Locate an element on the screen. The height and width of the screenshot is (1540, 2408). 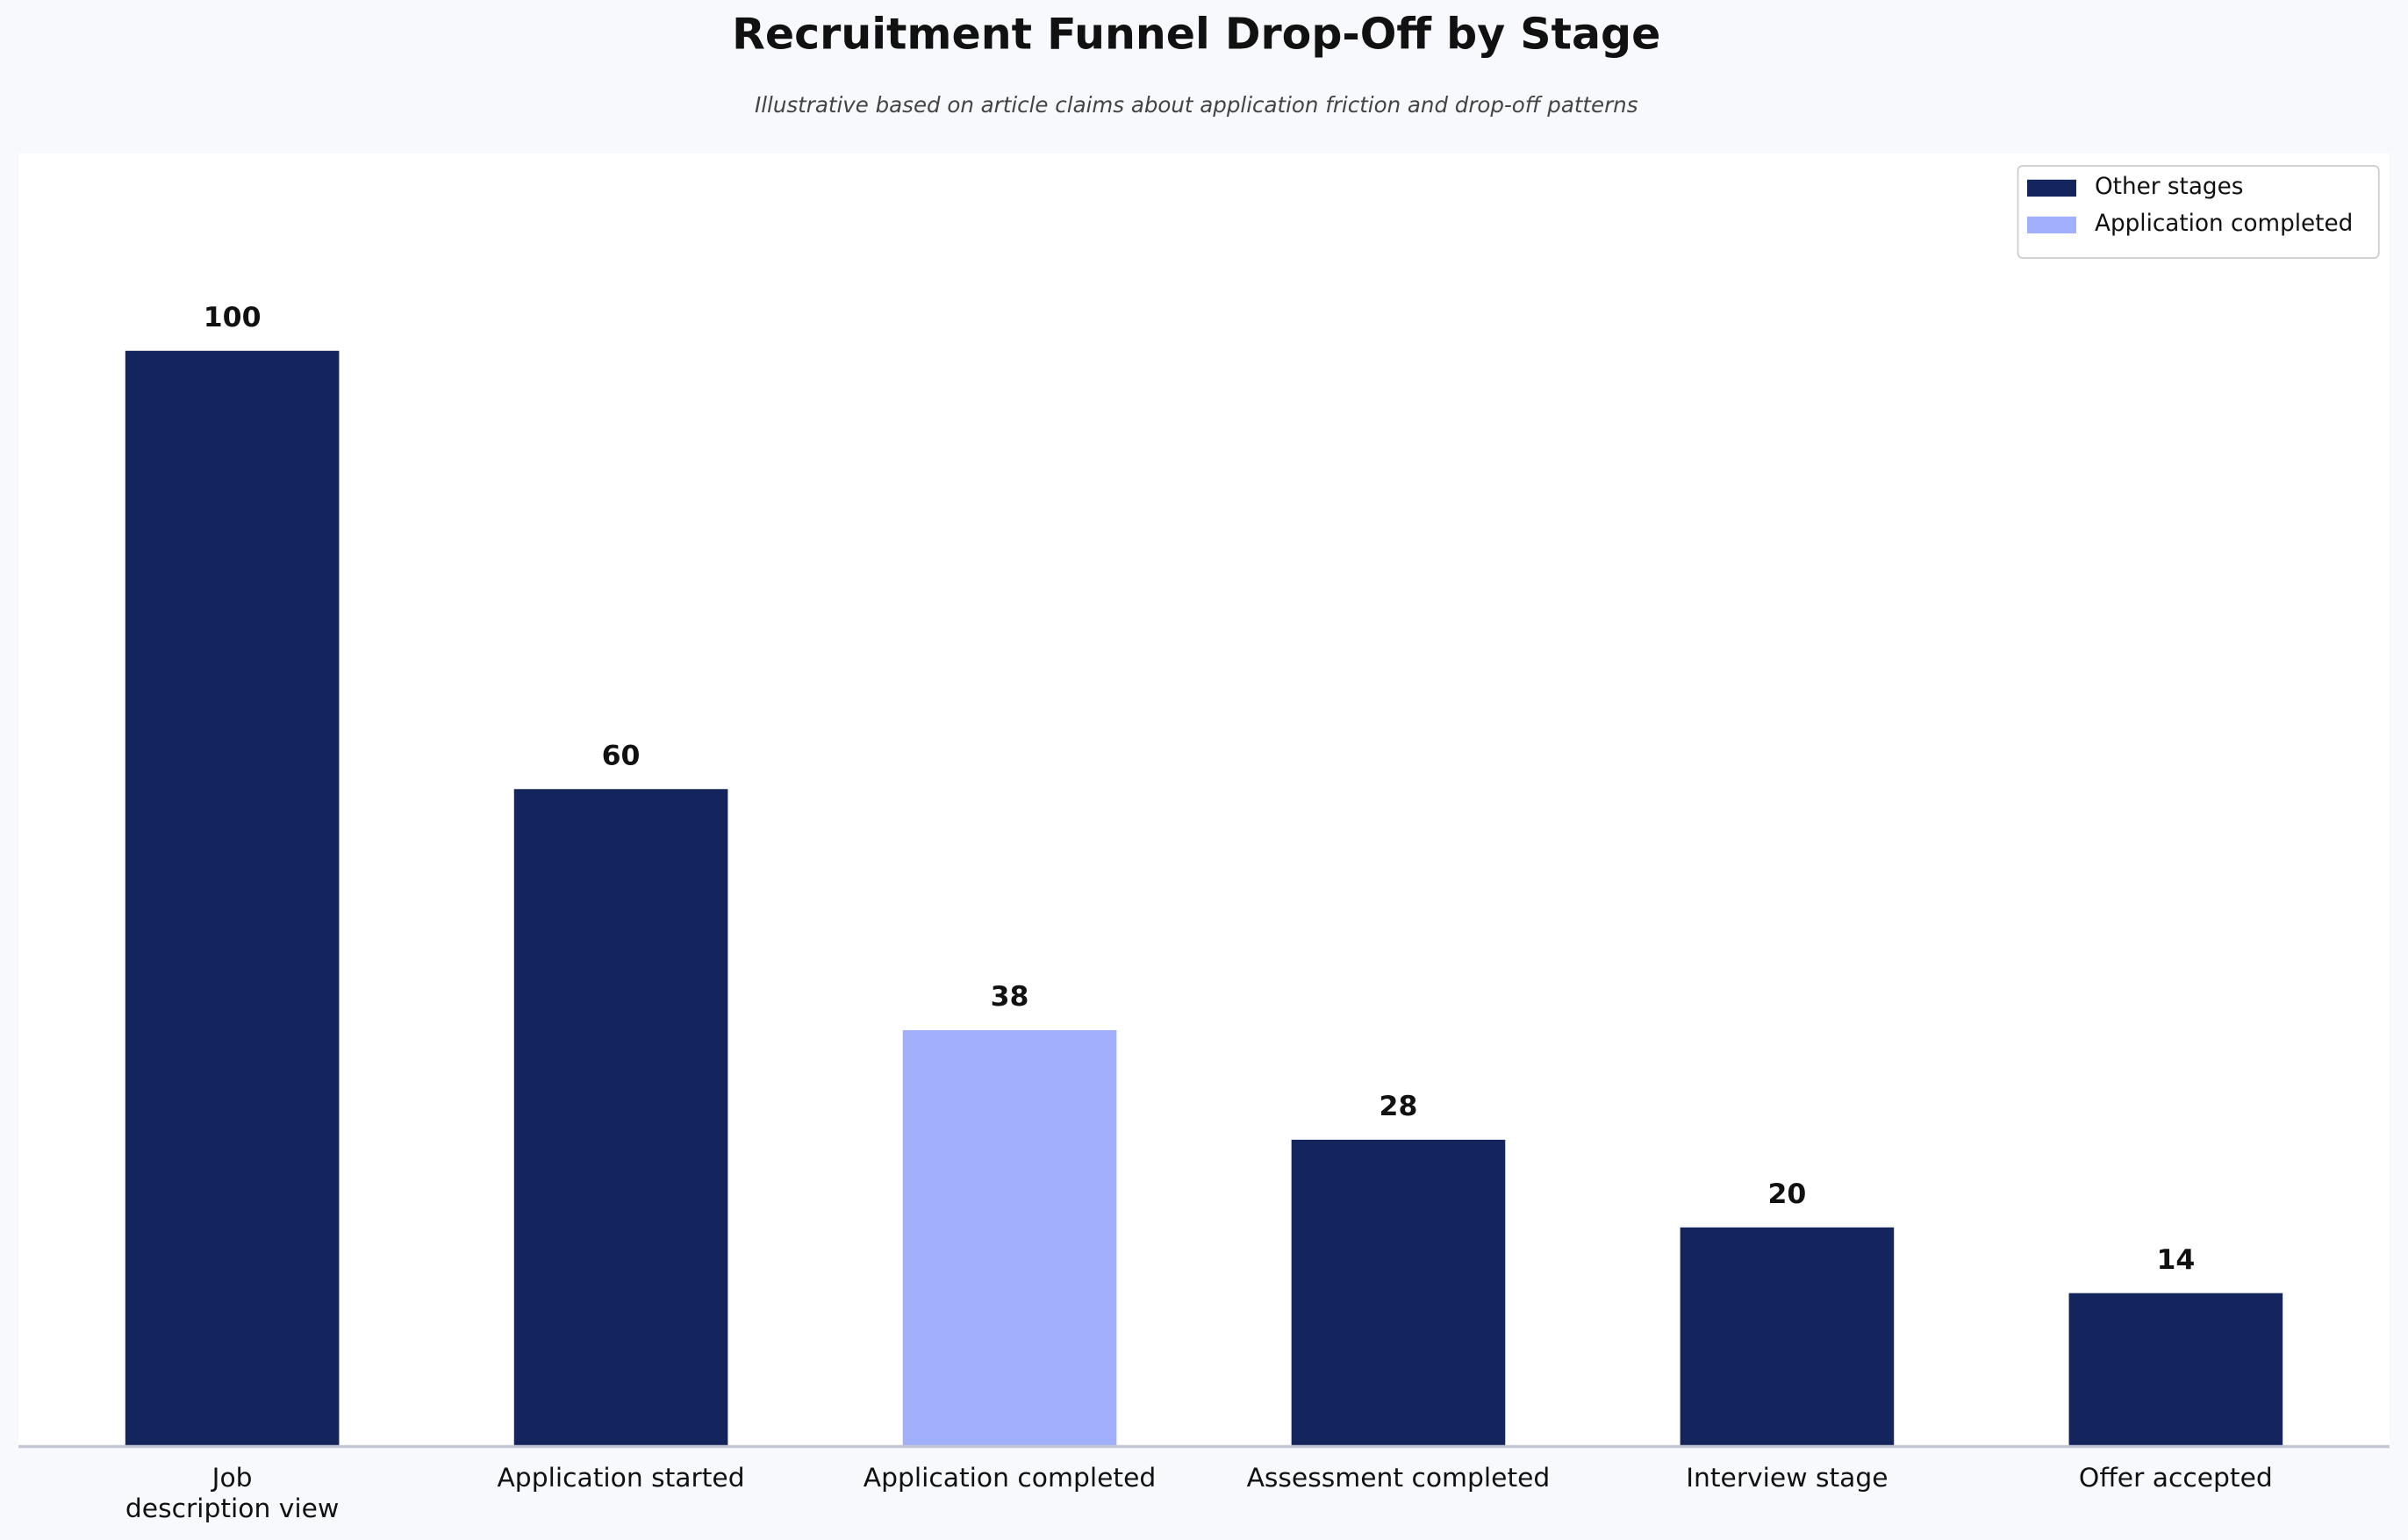
chart-title: Recruitment Funnel Drop-Off by Stage is located at coordinates (1196, 35).